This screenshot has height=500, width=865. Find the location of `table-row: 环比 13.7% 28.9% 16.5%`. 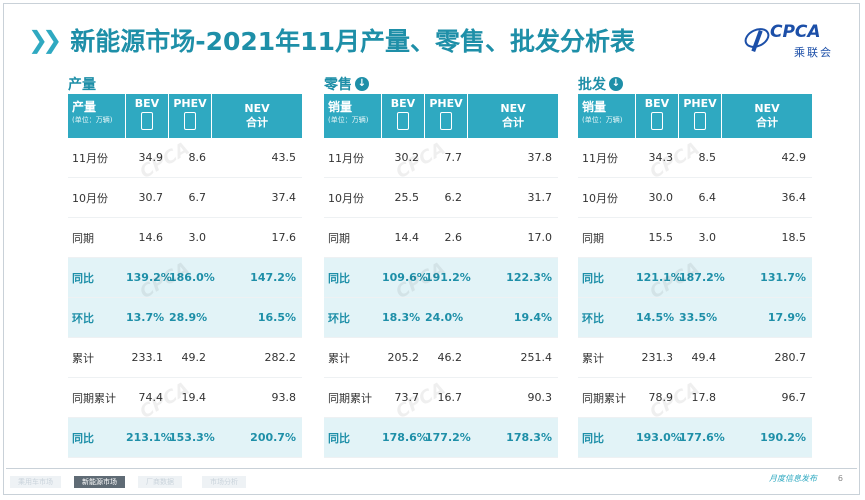

table-row: 环比 13.7% 28.9% 16.5% is located at coordinates (185, 318).